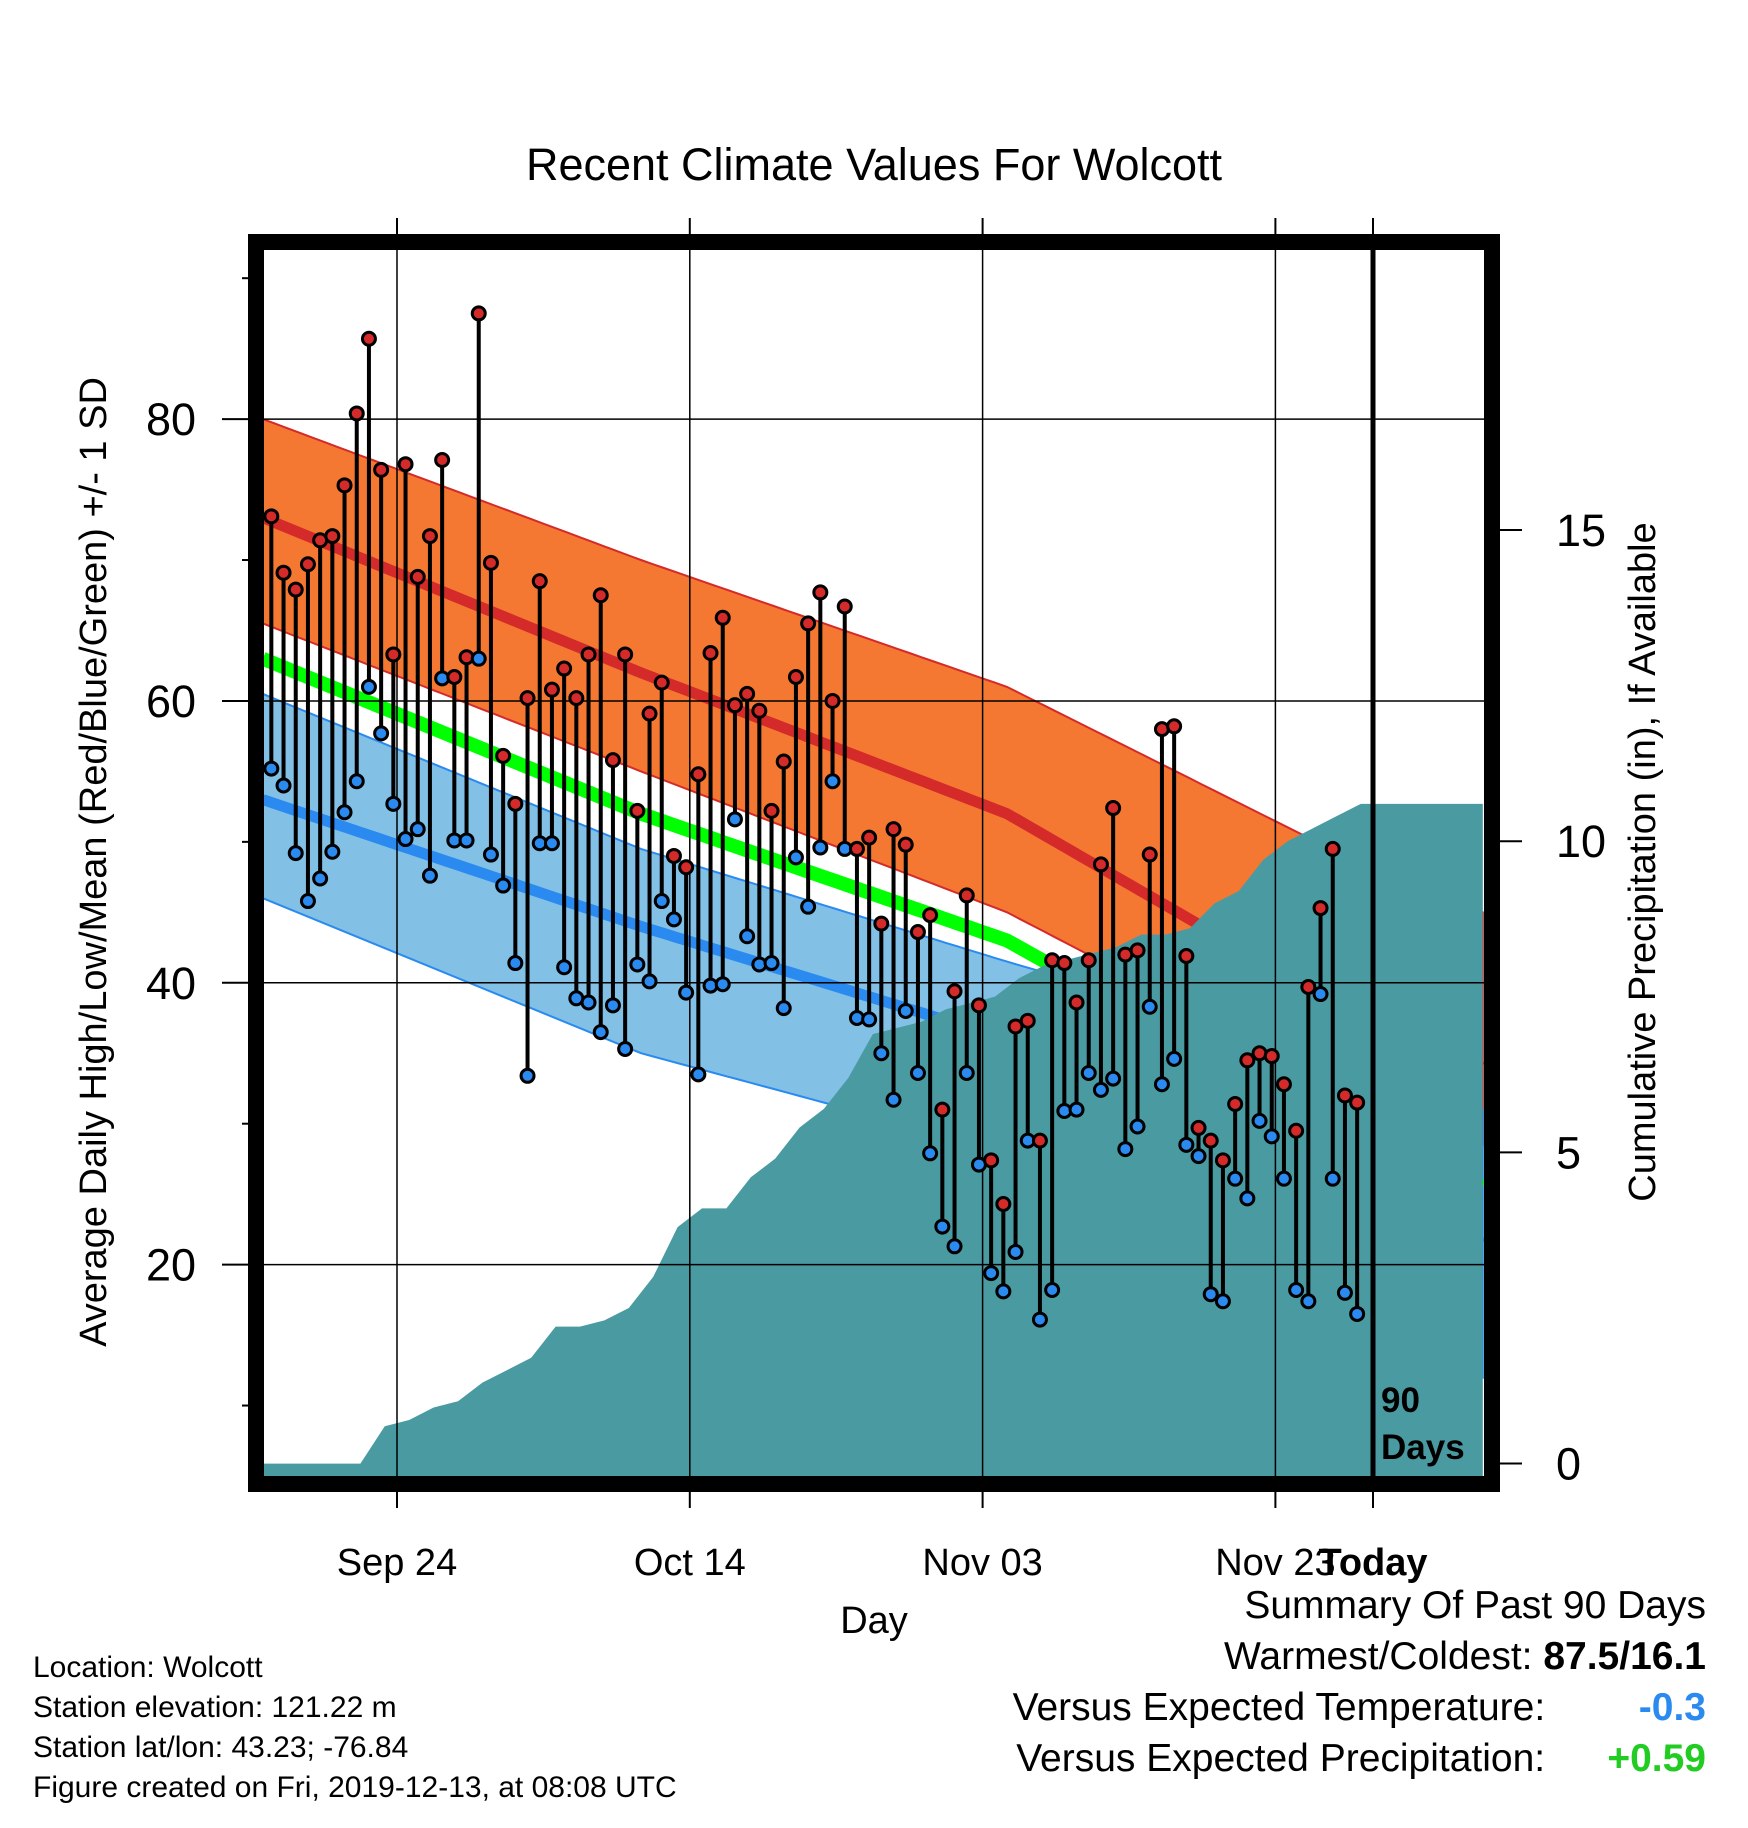 The image size is (1748, 1828). What do you see at coordinates (1475, 1605) in the screenshot?
I see `summary-heading: Summary Of Past 90 Days` at bounding box center [1475, 1605].